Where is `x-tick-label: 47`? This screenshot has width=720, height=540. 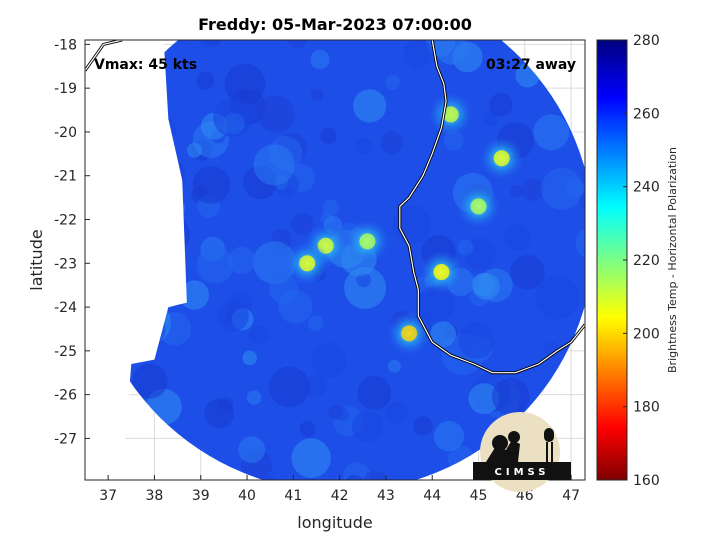 x-tick-label: 47 is located at coordinates (571, 496).